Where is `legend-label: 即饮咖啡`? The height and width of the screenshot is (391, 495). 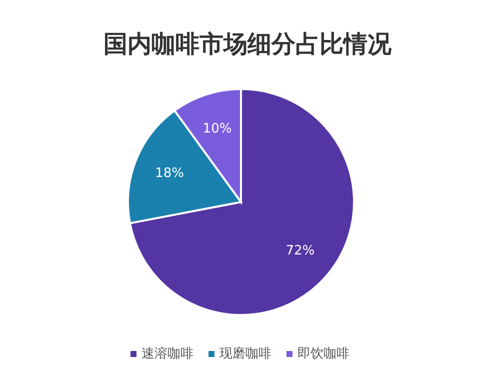
legend-label: 即饮咖啡 is located at coordinates (324, 354).